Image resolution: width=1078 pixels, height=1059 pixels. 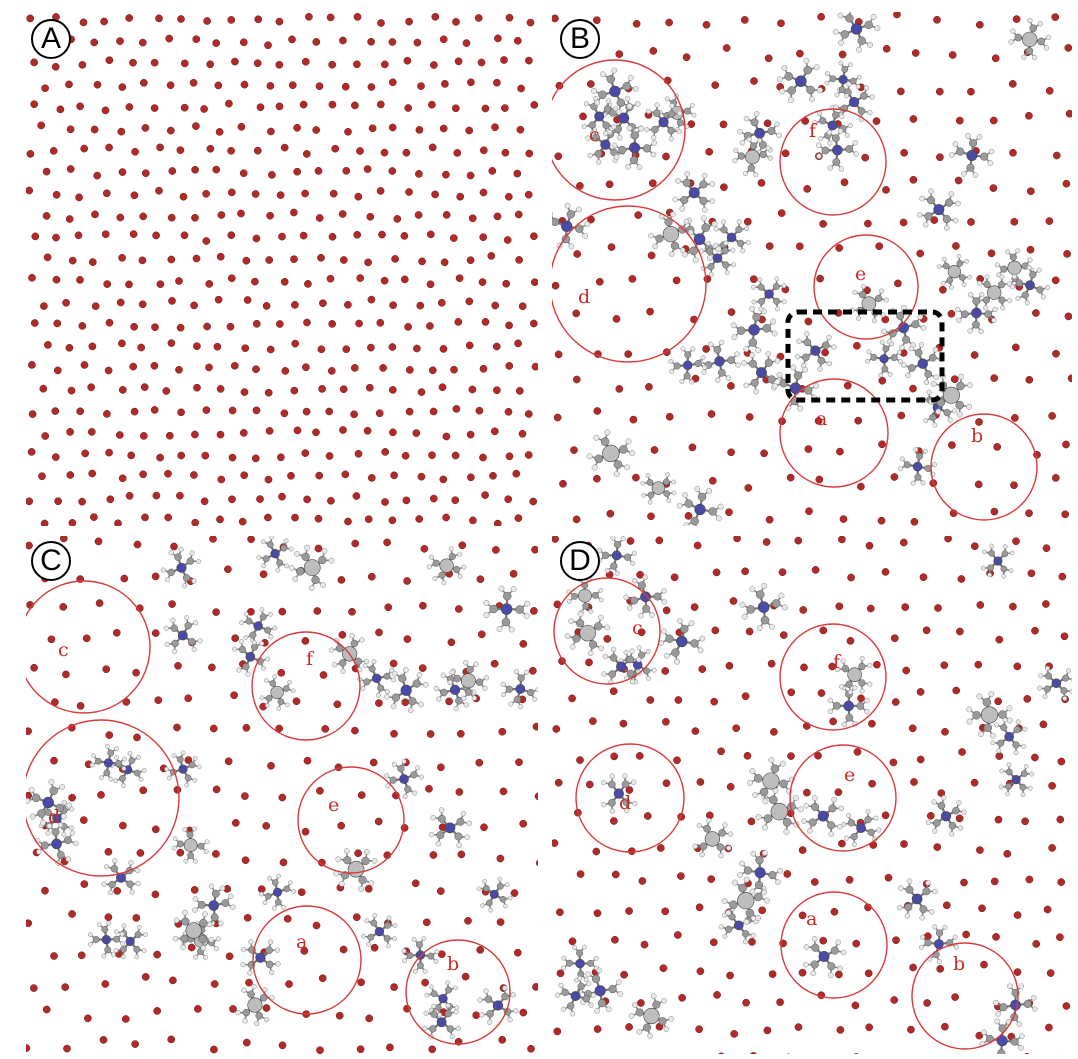 I want to click on region-circle-c, so click(x=88, y=647).